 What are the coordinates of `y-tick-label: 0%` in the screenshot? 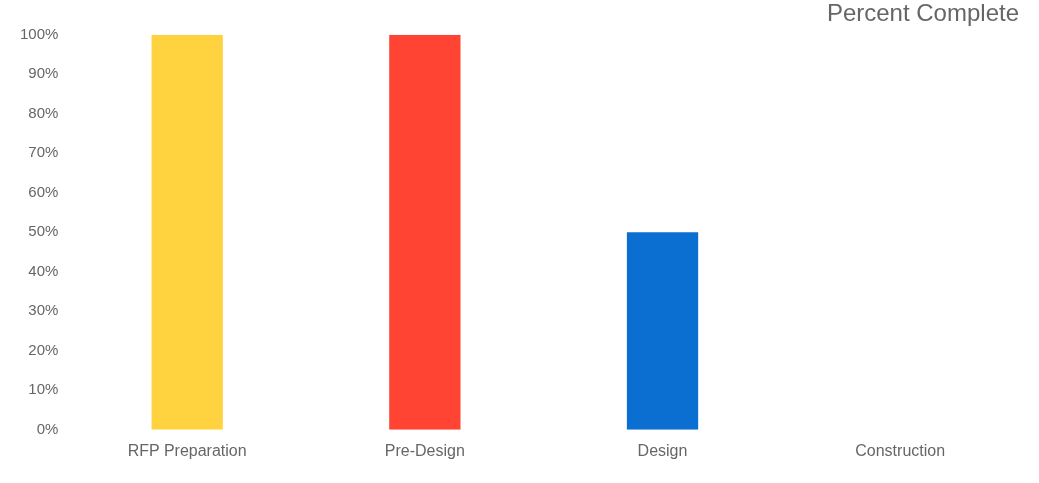 It's located at (47, 428).